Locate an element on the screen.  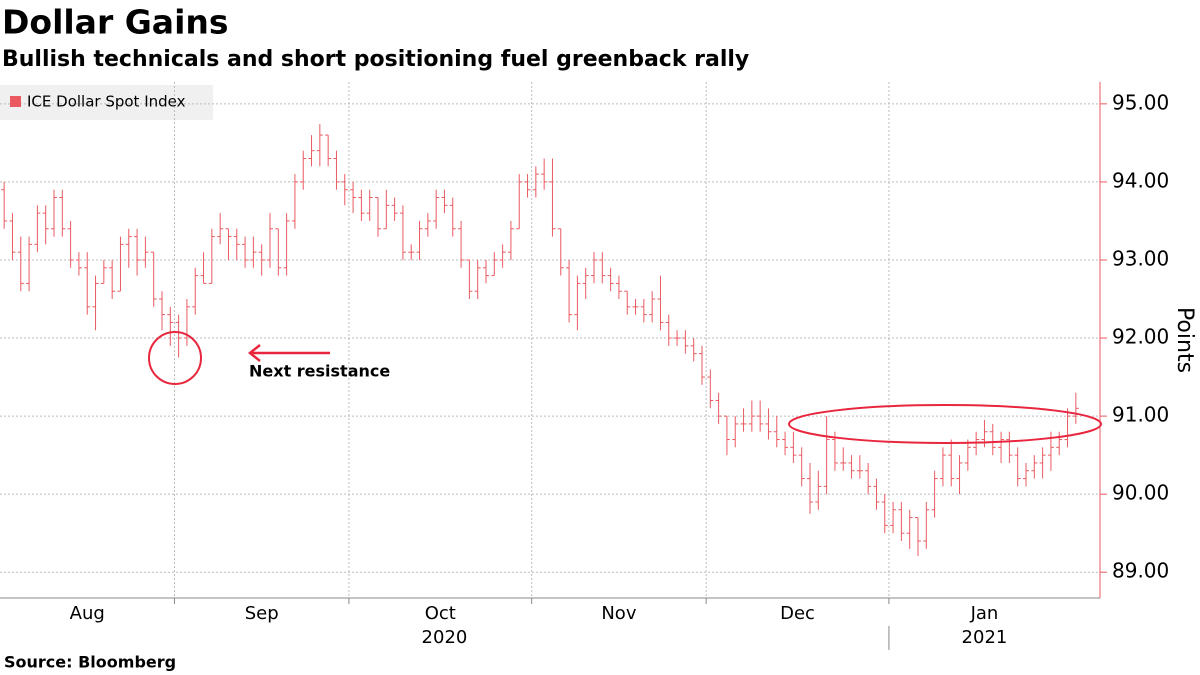
y-tick-label: 95.00 is located at coordinates (1140, 102).